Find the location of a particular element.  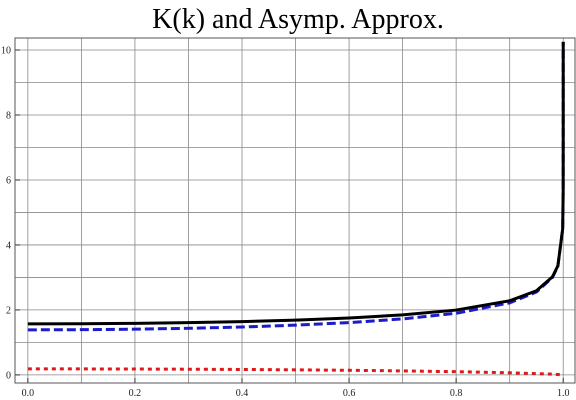

chart-title: K(k) and Asymp. Approx. is located at coordinates (298, 19).